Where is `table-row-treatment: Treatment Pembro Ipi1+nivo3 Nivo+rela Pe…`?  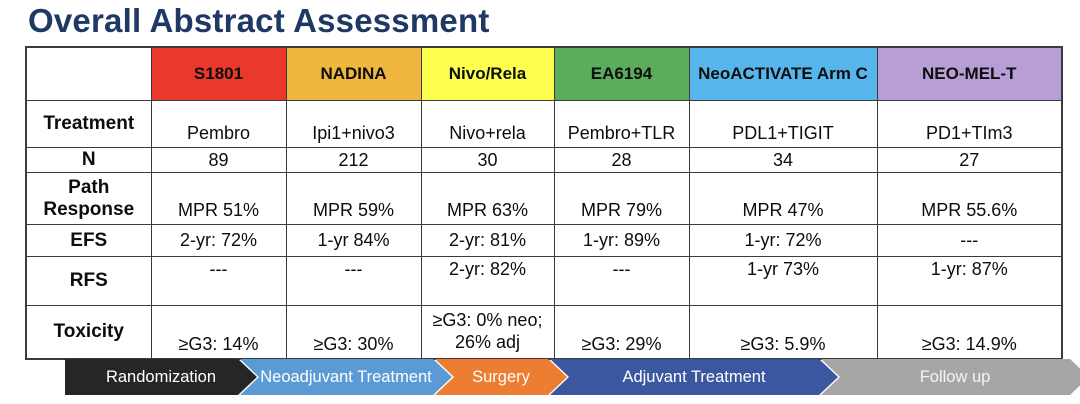 table-row-treatment: Treatment Pembro Ipi1+nivo3 Nivo+rela Pe… is located at coordinates (544, 124).